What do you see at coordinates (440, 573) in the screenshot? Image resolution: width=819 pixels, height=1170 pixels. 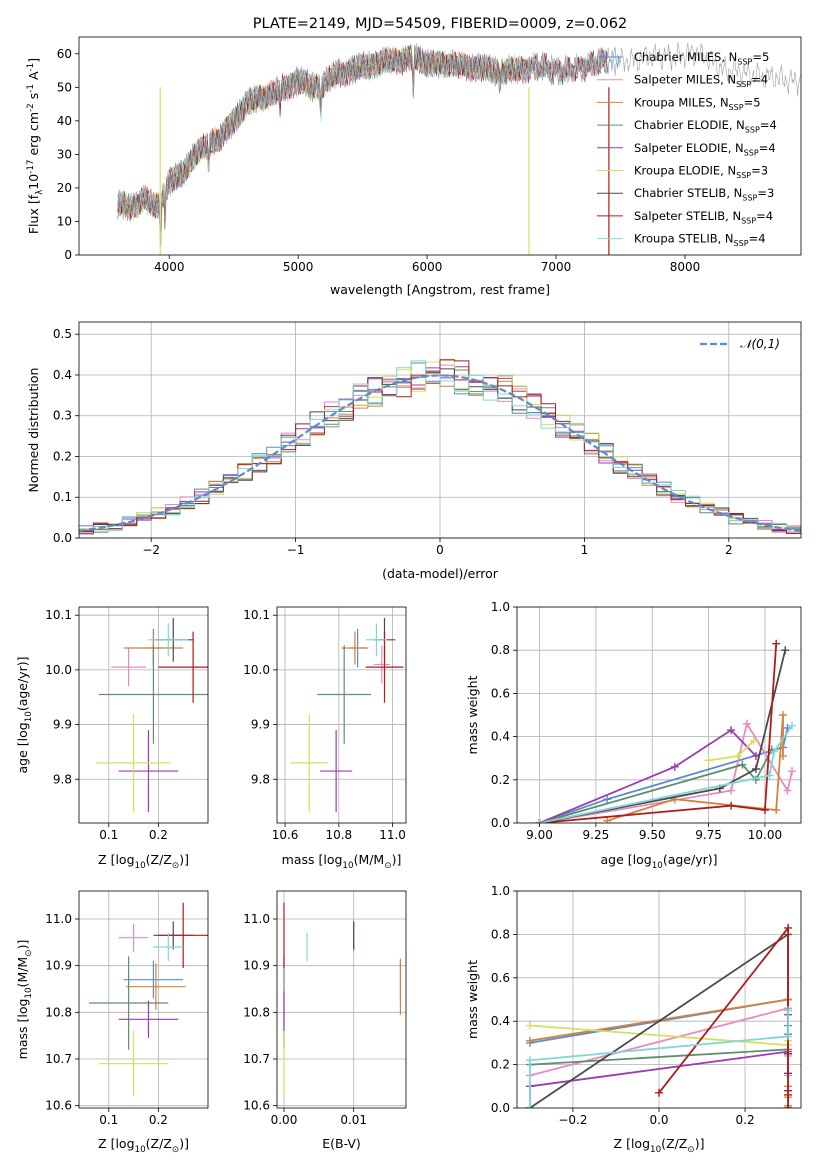 I see `x-axis-label: (data-model)/error` at bounding box center [440, 573].